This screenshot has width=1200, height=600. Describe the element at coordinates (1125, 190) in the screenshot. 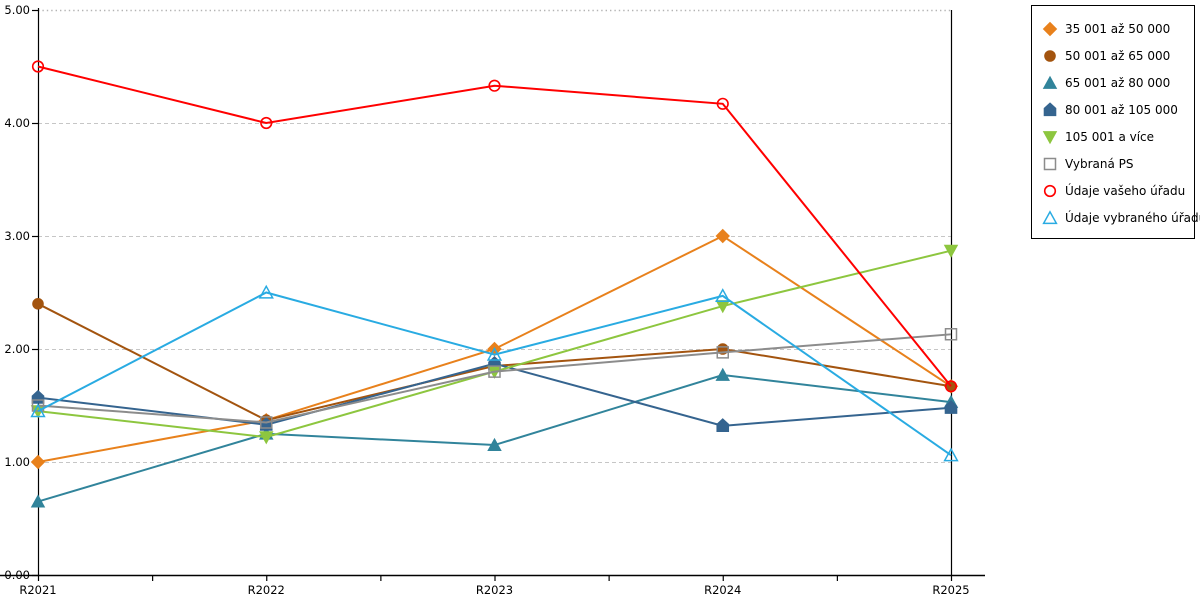

I see `legend-label: Údaje vašeho úřadu` at that location.